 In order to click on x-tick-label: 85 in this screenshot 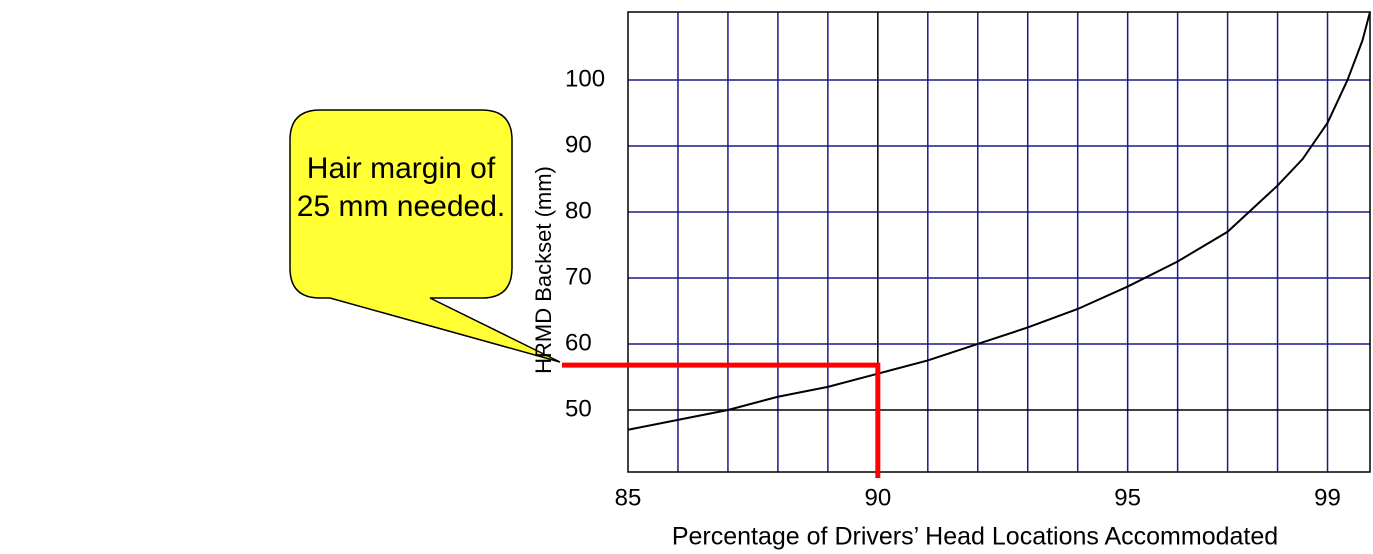, I will do `click(628, 497)`.